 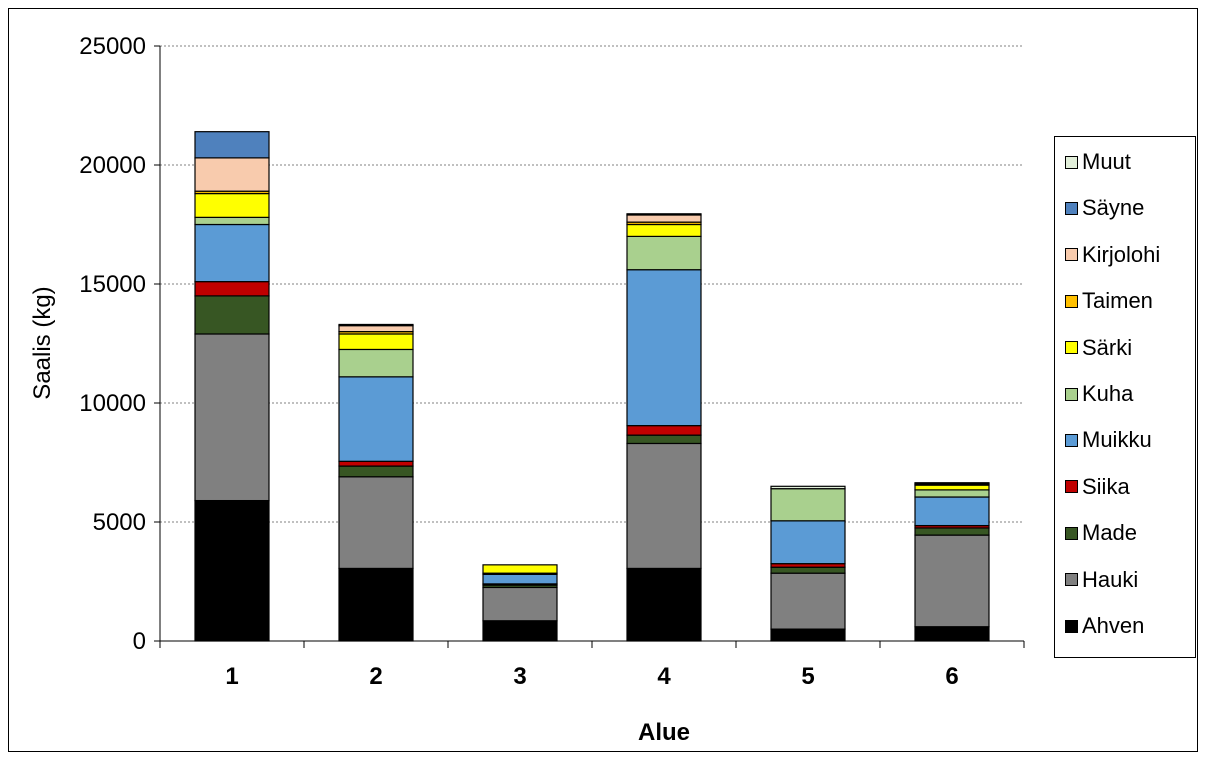 I want to click on legend-item-kuha: Kuha, so click(x=1099, y=393).